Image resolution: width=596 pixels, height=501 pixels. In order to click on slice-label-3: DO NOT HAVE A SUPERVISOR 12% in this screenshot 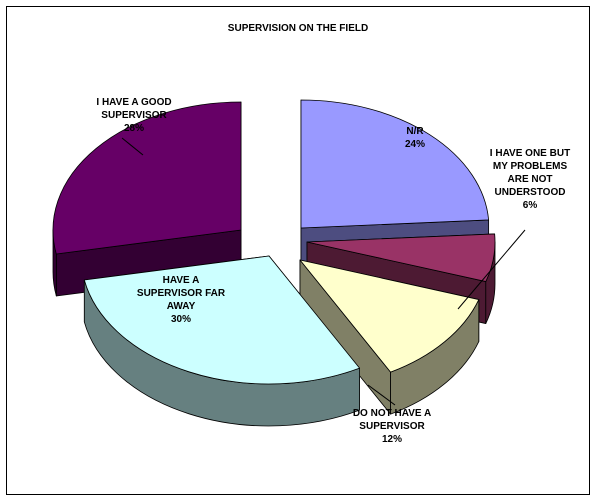, I will do `click(392, 426)`.